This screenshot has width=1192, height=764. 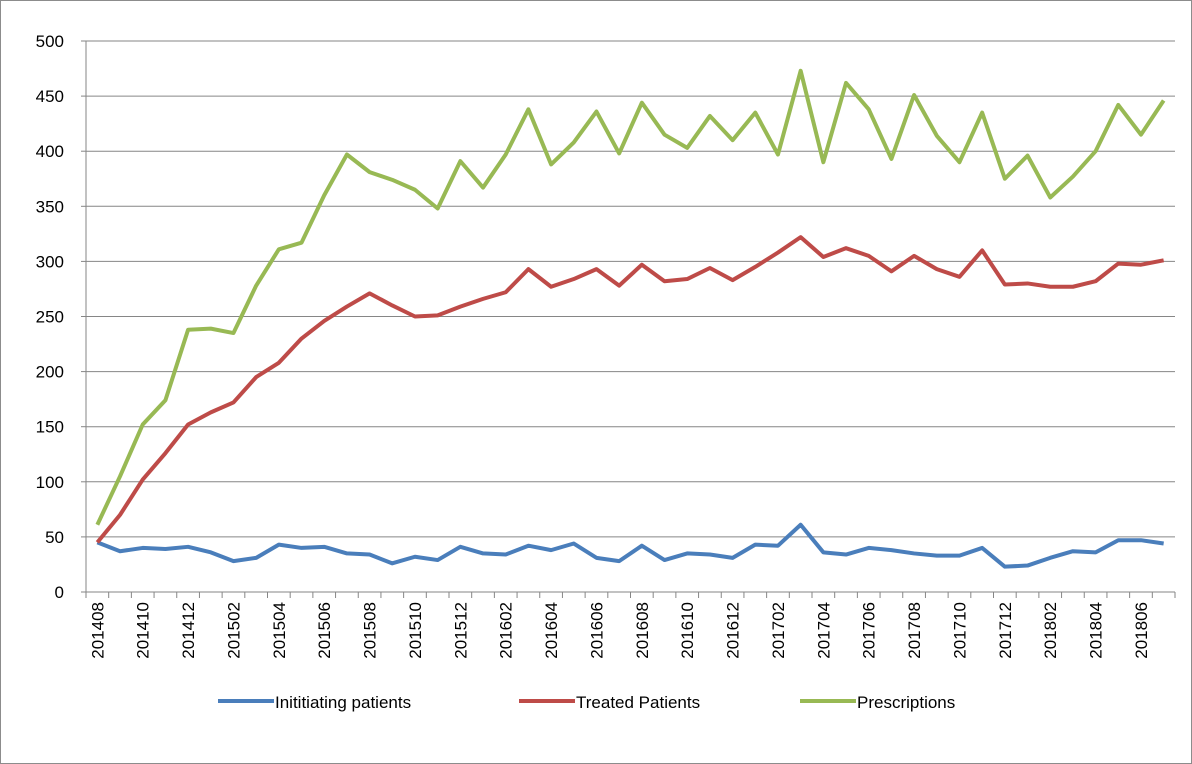 What do you see at coordinates (50, 96) in the screenshot?
I see `y-tick-label: 450` at bounding box center [50, 96].